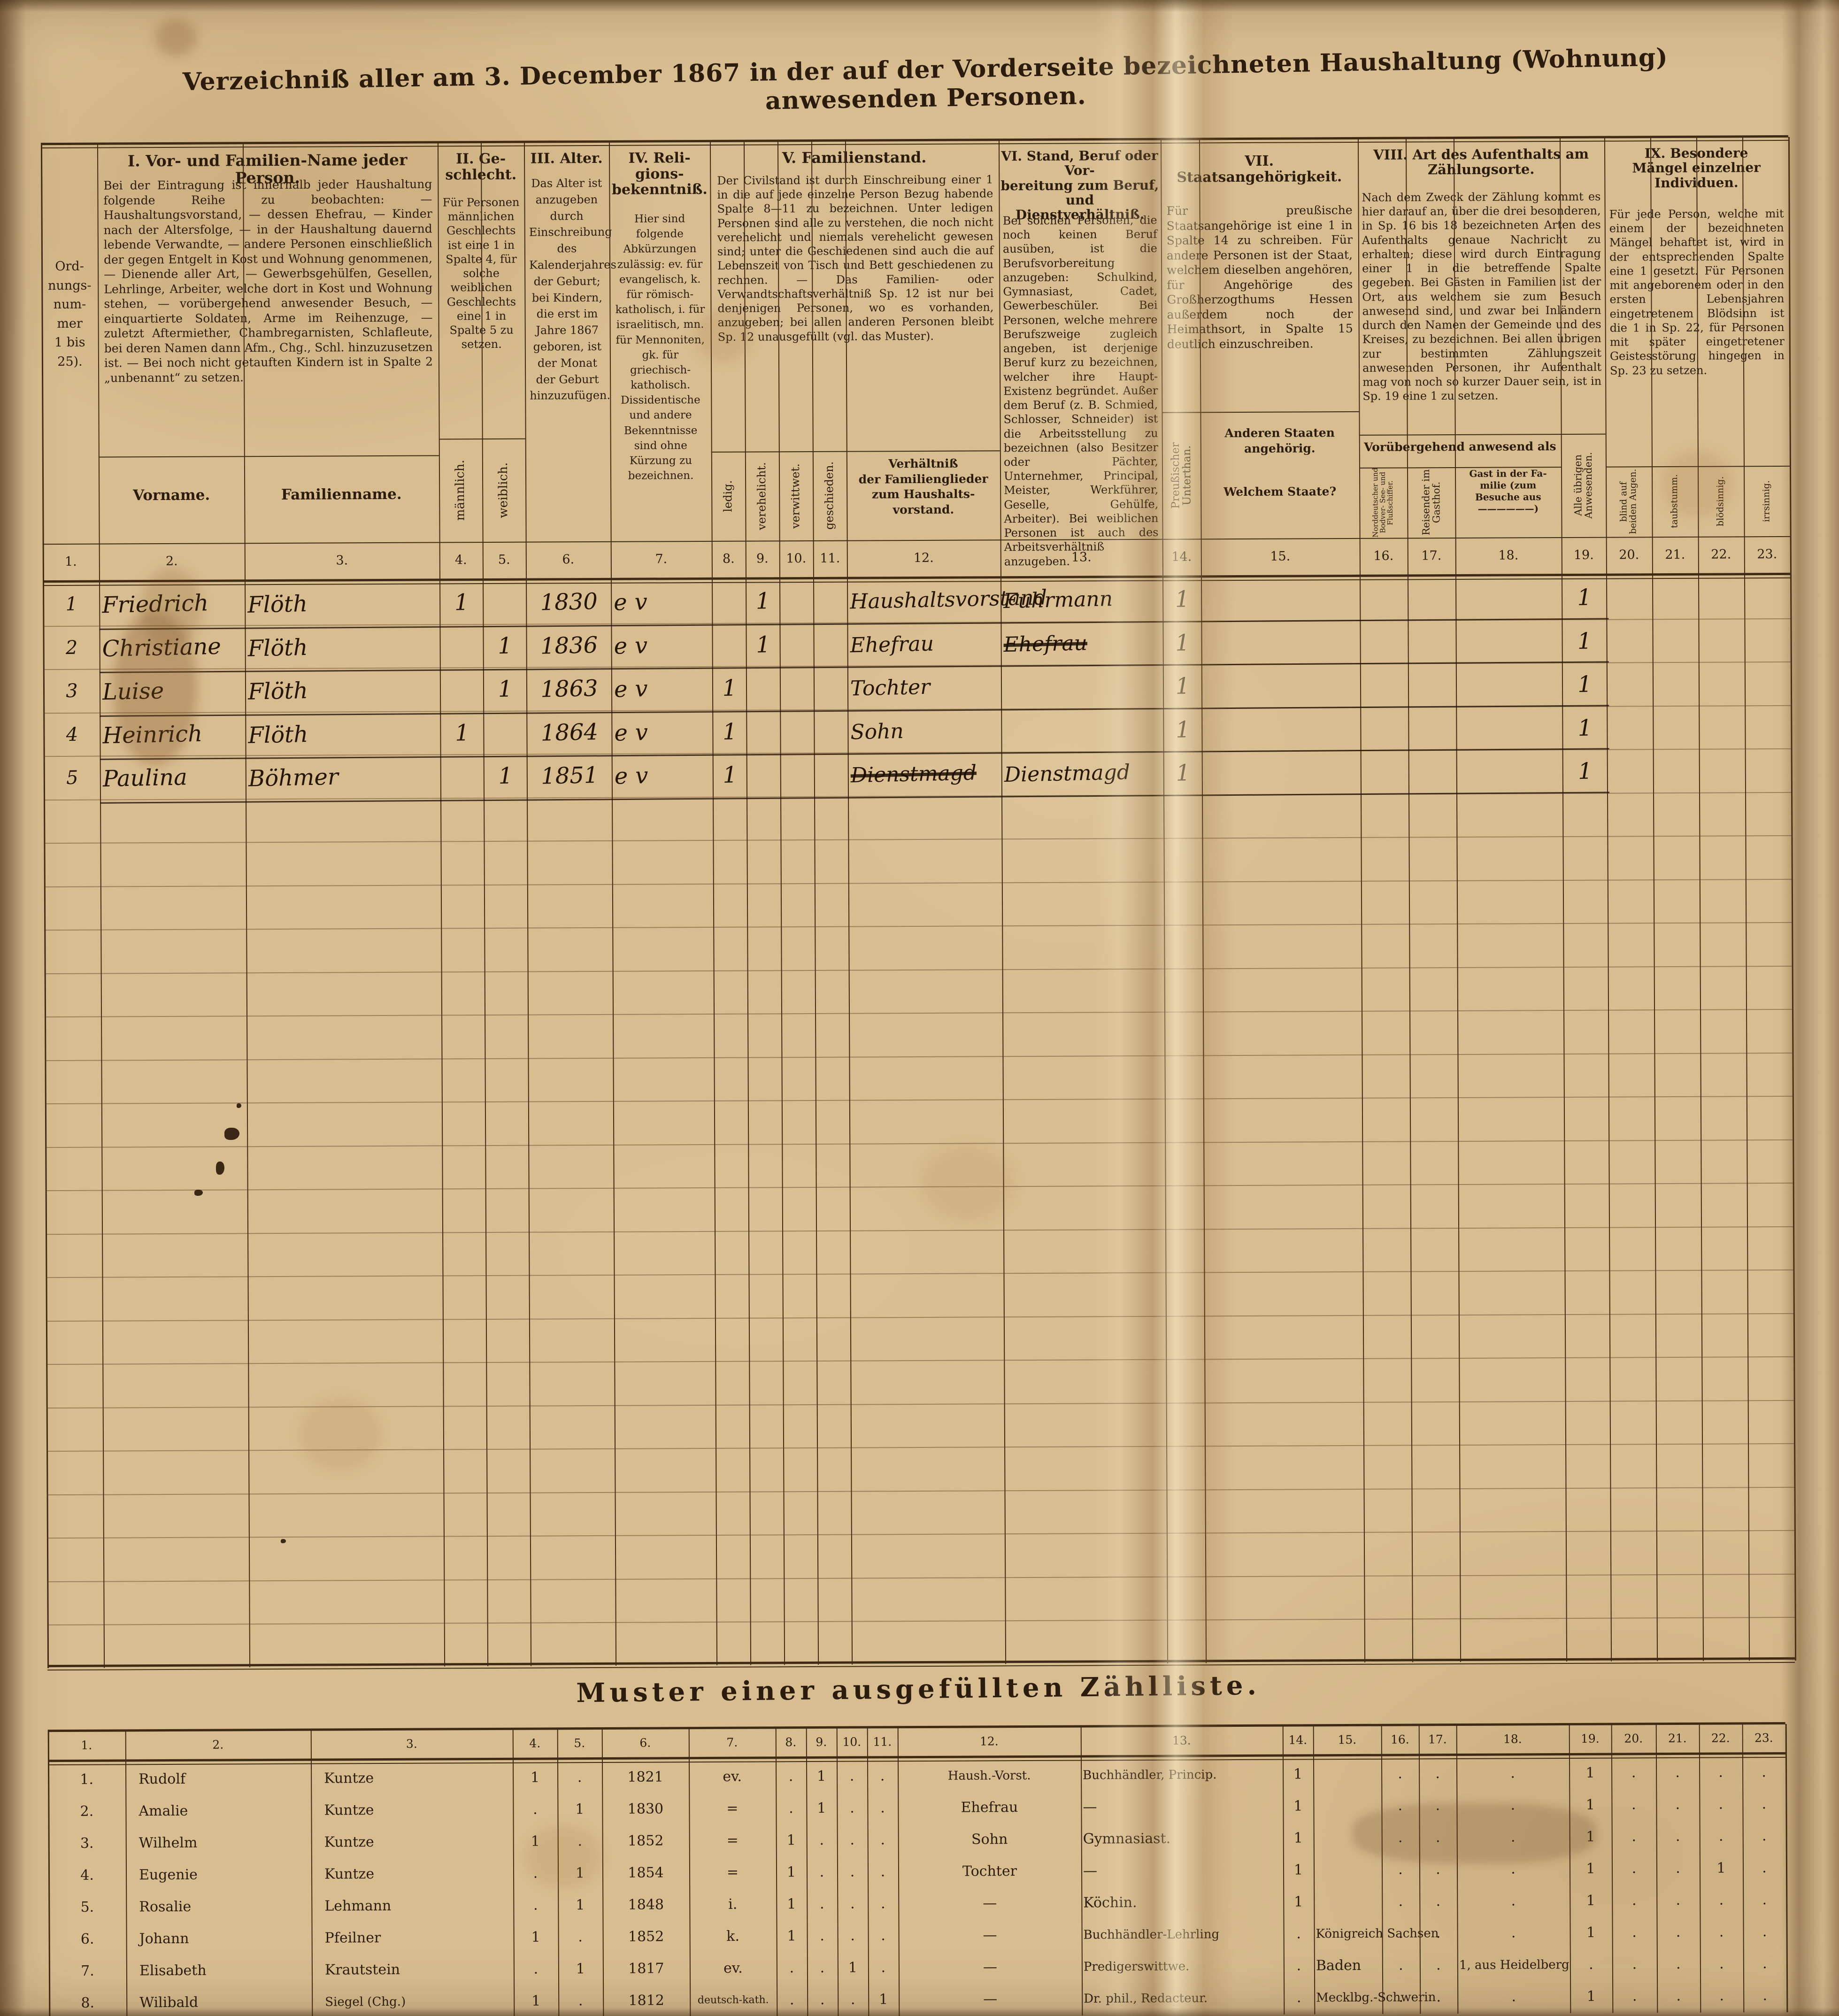  What do you see at coordinates (569, 646) in the screenshot?
I see `main-row-cell: 1836` at bounding box center [569, 646].